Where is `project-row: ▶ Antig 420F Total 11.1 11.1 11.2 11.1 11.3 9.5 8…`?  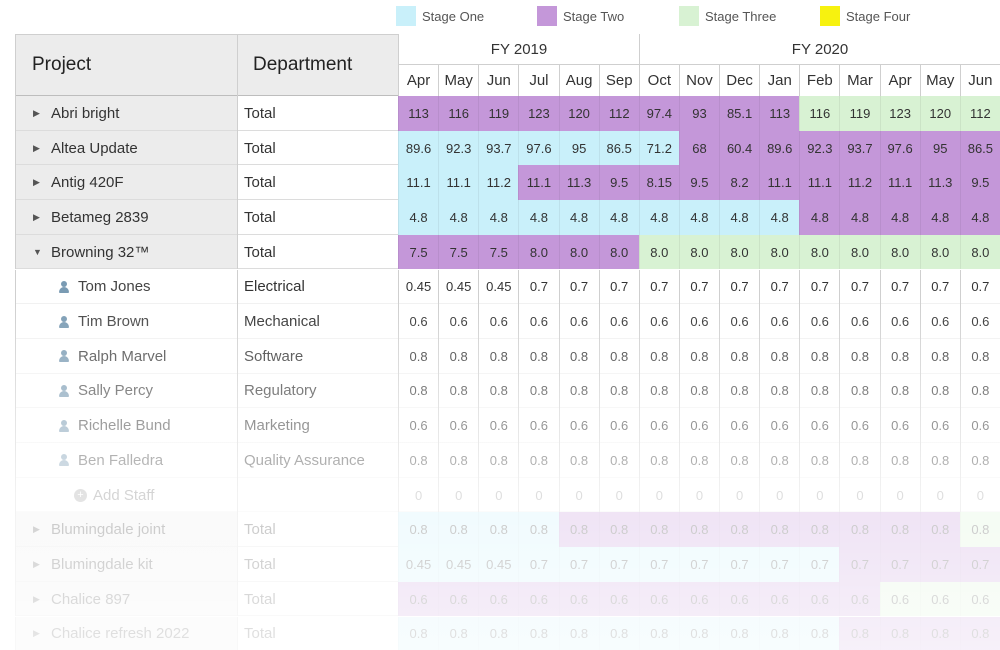 project-row: ▶ Antig 420F Total 11.1 11.1 11.2 11.1 11.3 9.5 8… is located at coordinates (507, 183).